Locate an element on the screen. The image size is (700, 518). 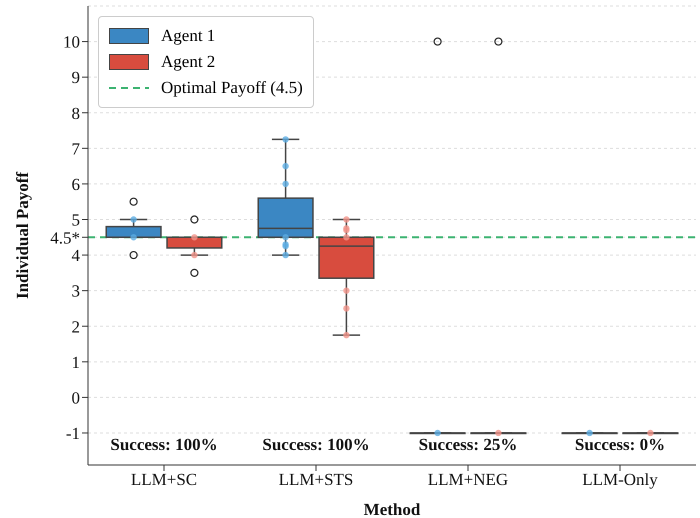
y-tick-label: 5 is located at coordinates (76, 220).